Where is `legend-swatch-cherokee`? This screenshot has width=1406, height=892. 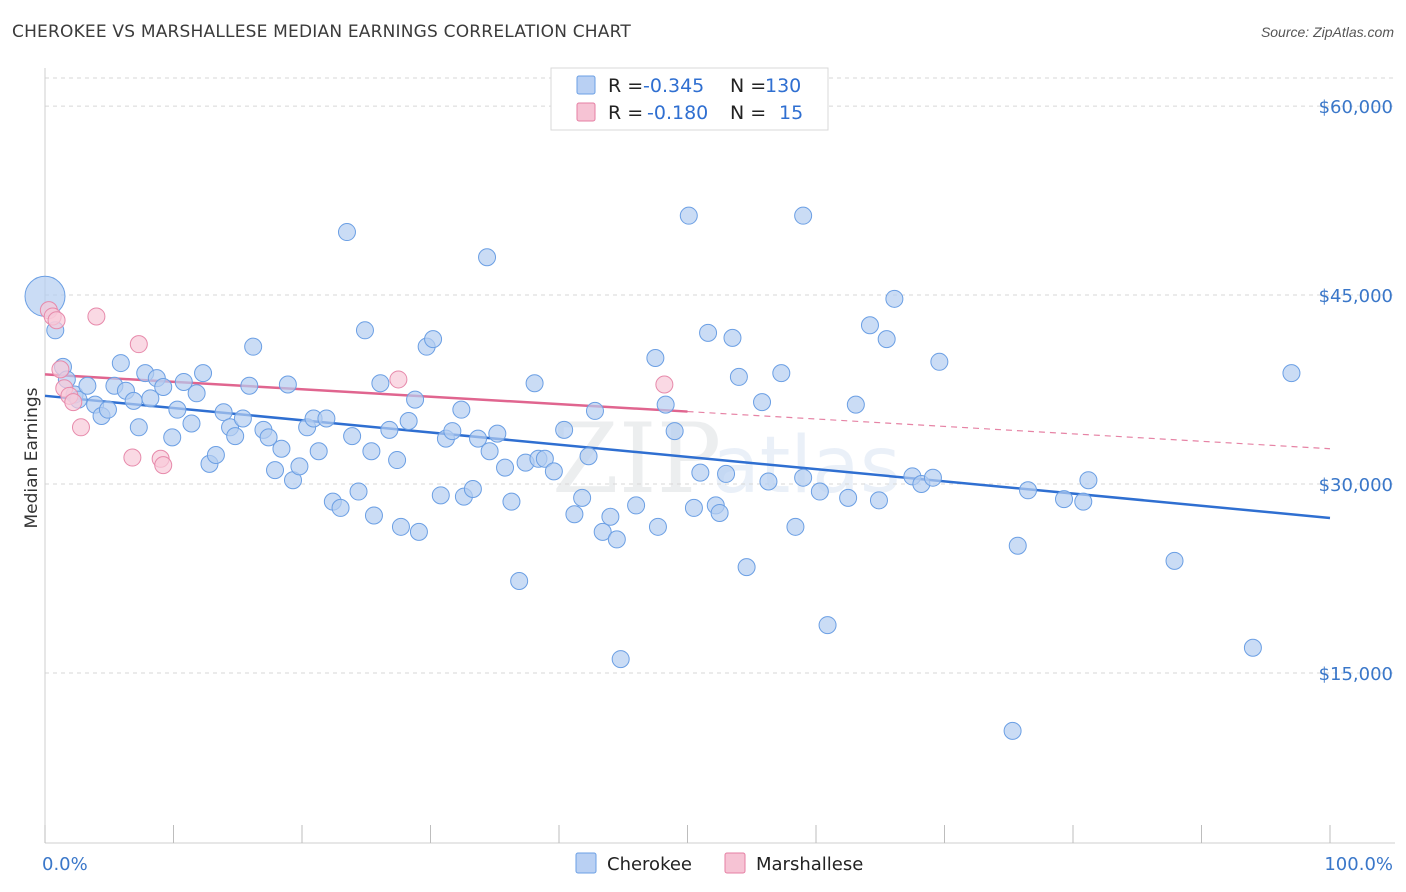
legend-swatch-cherokee is located at coordinates (586, 85).